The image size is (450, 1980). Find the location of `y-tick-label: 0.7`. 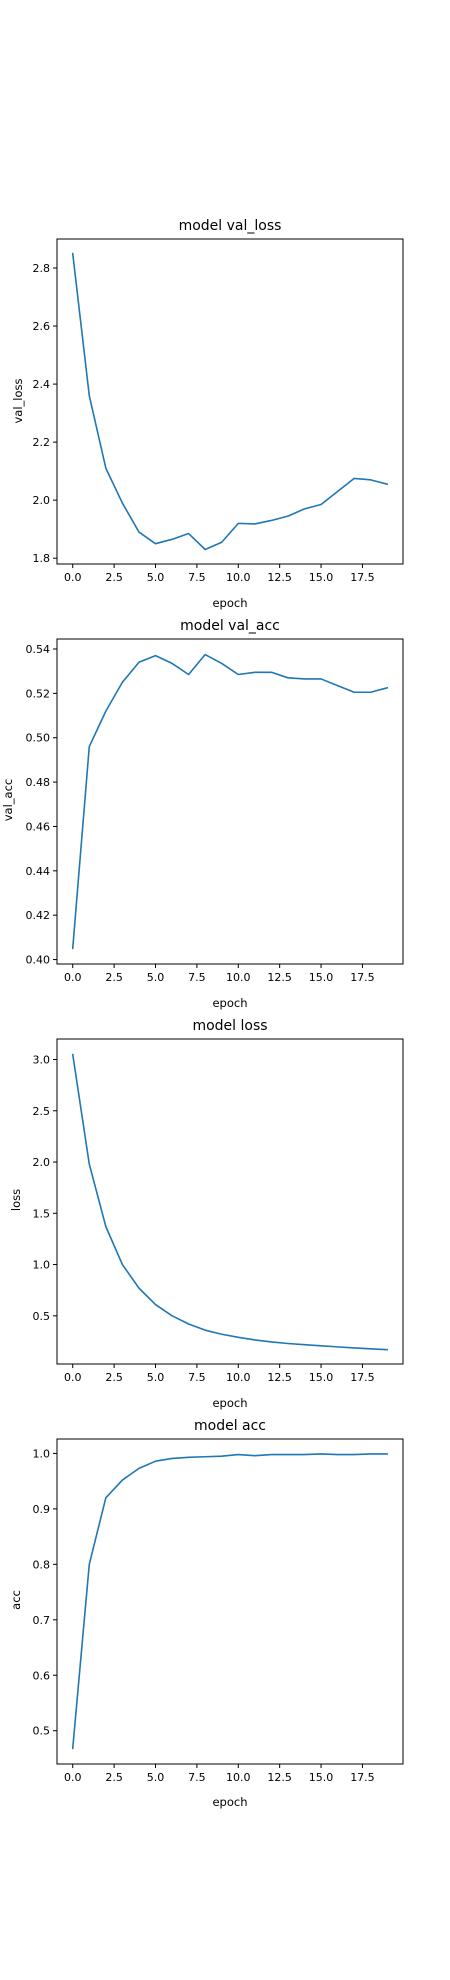

y-tick-label: 0.7 is located at coordinates (42, 1620).